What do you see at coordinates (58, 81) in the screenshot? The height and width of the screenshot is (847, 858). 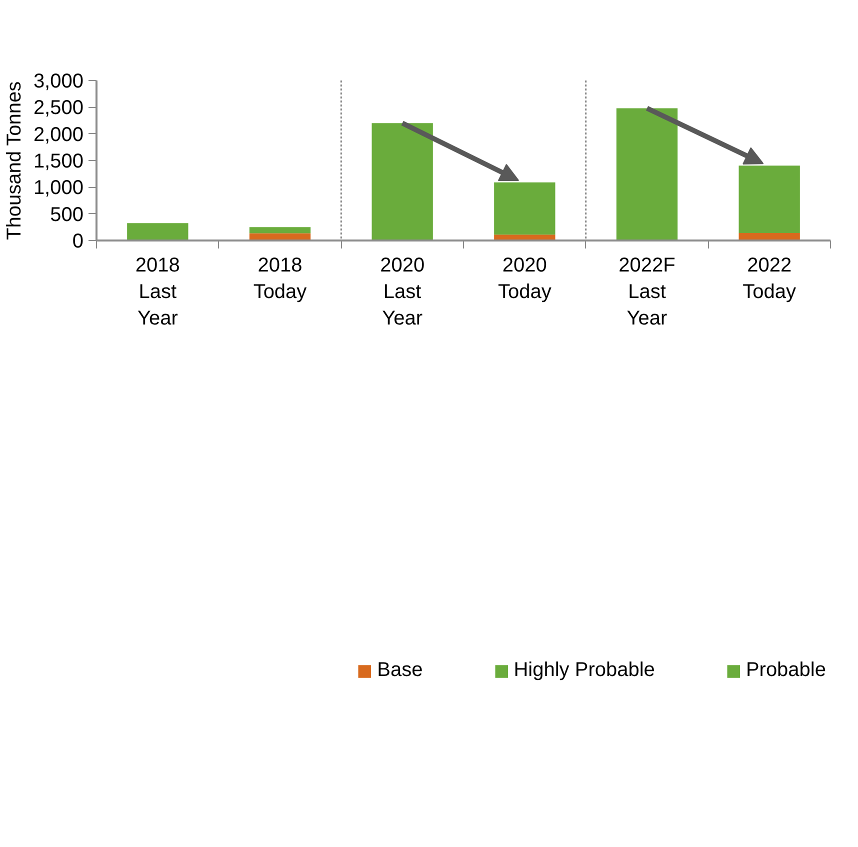 I see `y-tick-label: 3,000` at bounding box center [58, 81].